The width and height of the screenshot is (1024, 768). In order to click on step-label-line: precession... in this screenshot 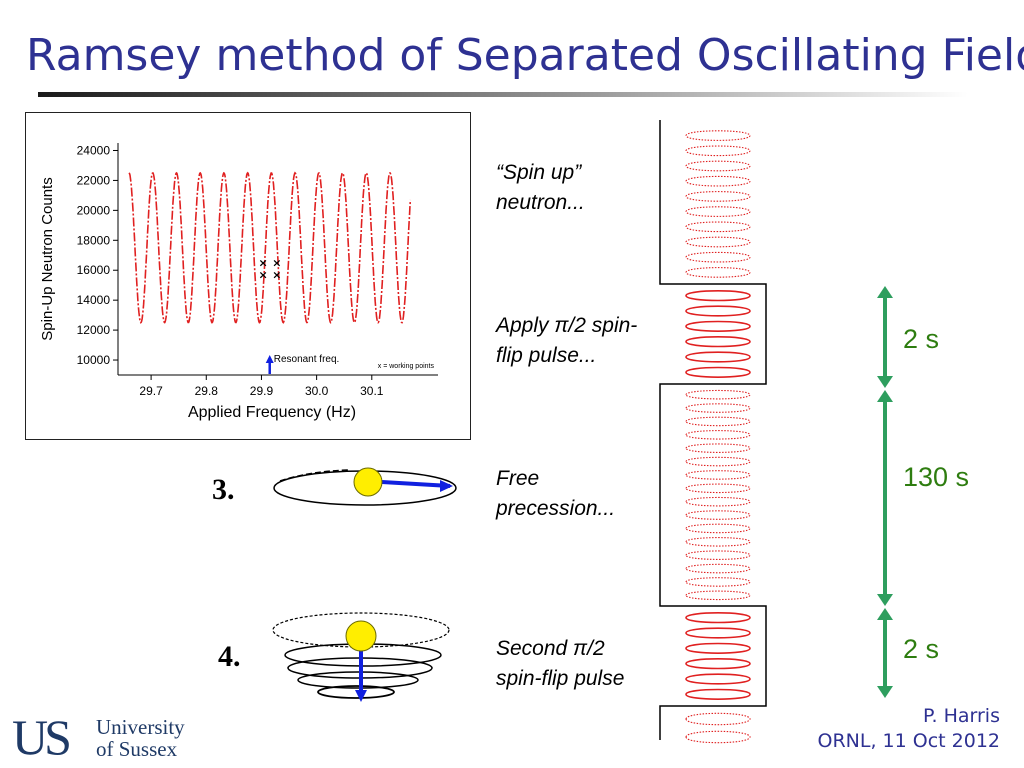, I will do `click(556, 508)`.